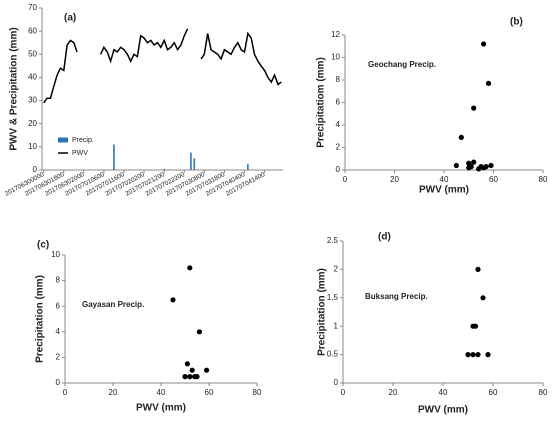  What do you see at coordinates (83, 140) in the screenshot?
I see `legend-label: Precip.` at bounding box center [83, 140].